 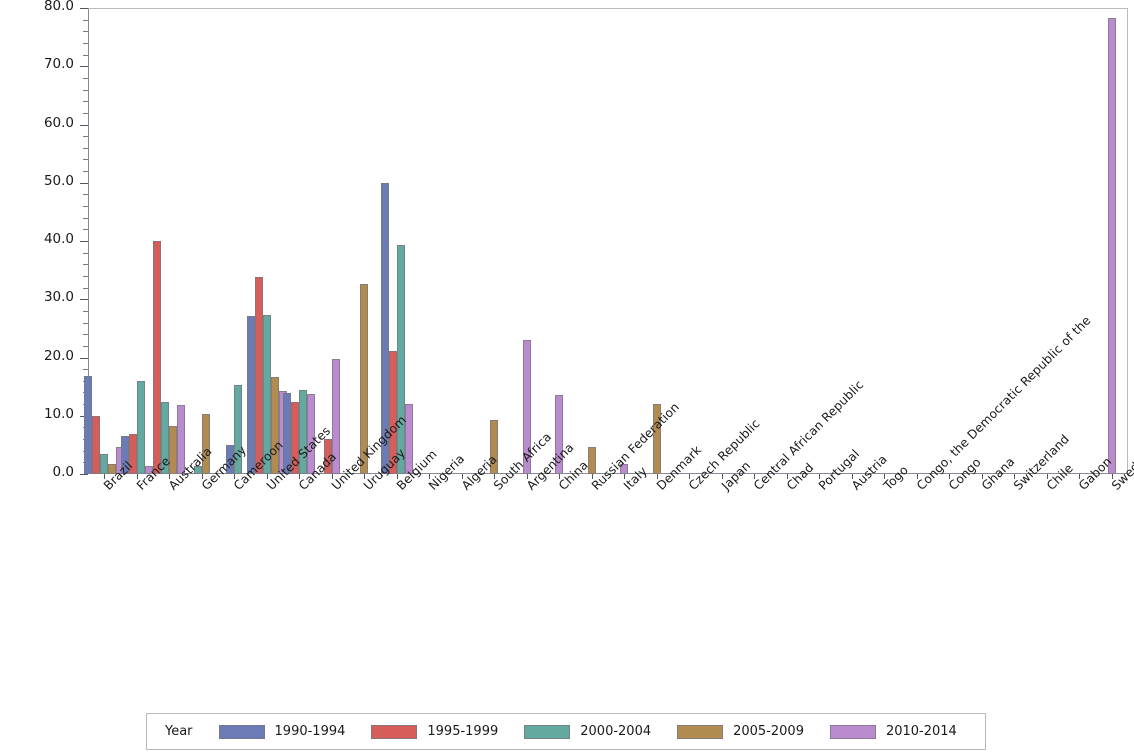 What do you see at coordinates (58, 64) in the screenshot?
I see `y-axis-tick-label: 70.0` at bounding box center [58, 64].